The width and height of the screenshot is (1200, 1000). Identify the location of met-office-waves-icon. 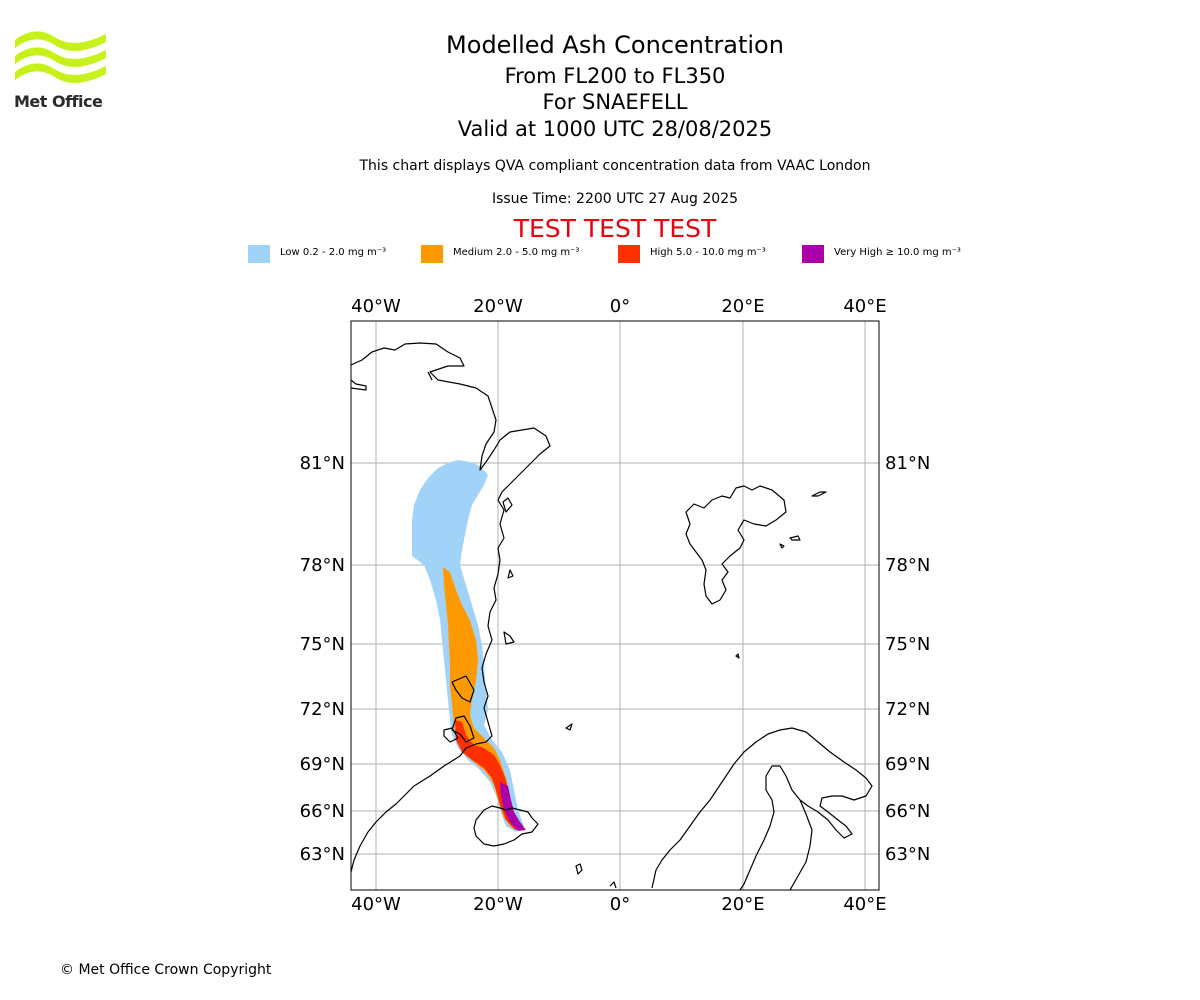
(60, 57).